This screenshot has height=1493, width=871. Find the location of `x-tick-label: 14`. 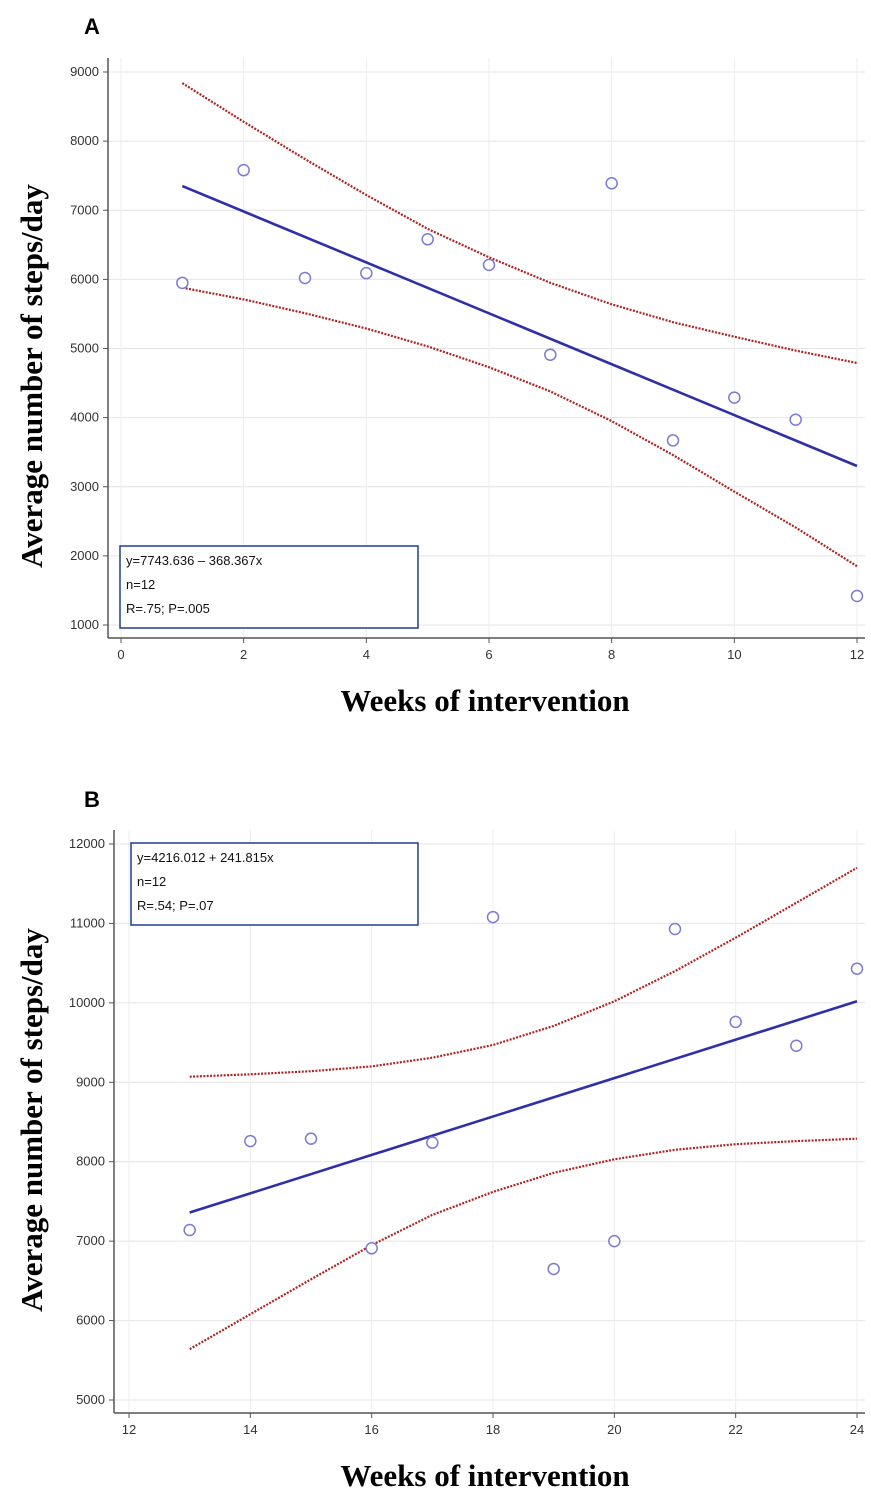

x-tick-label: 14 is located at coordinates (250, 1429).